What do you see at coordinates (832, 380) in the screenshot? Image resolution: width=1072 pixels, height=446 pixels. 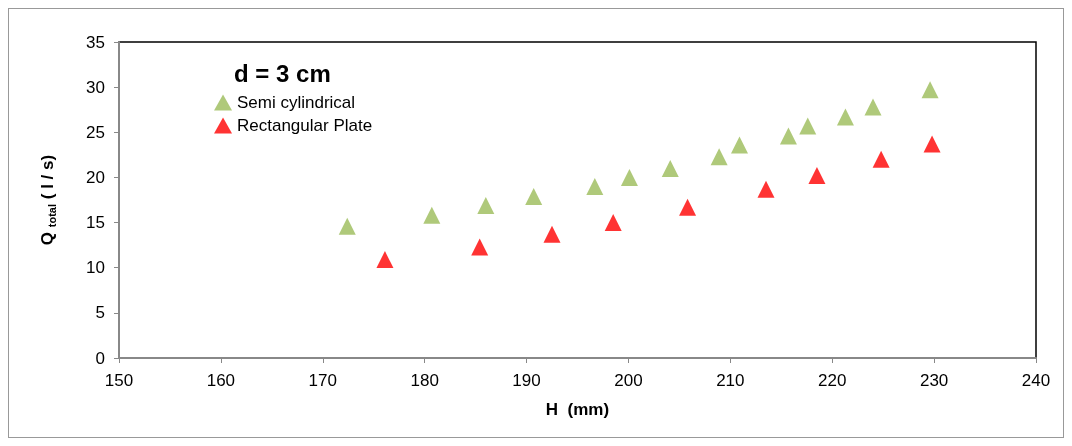 I see `x-tick-label: 220` at bounding box center [832, 380].